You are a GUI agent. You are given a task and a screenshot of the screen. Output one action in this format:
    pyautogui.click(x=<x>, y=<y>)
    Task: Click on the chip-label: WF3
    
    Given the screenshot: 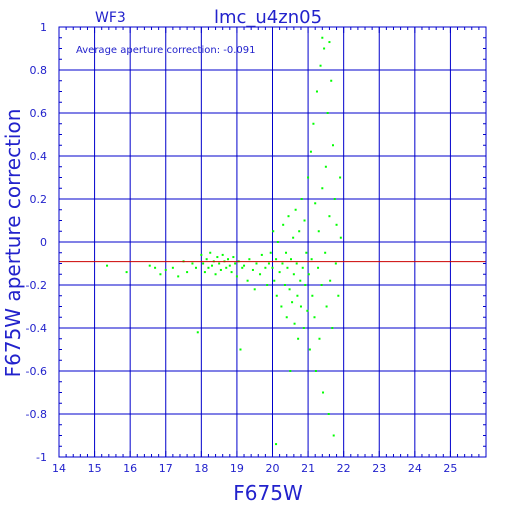 What is the action you would take?
    pyautogui.click(x=110, y=18)
    